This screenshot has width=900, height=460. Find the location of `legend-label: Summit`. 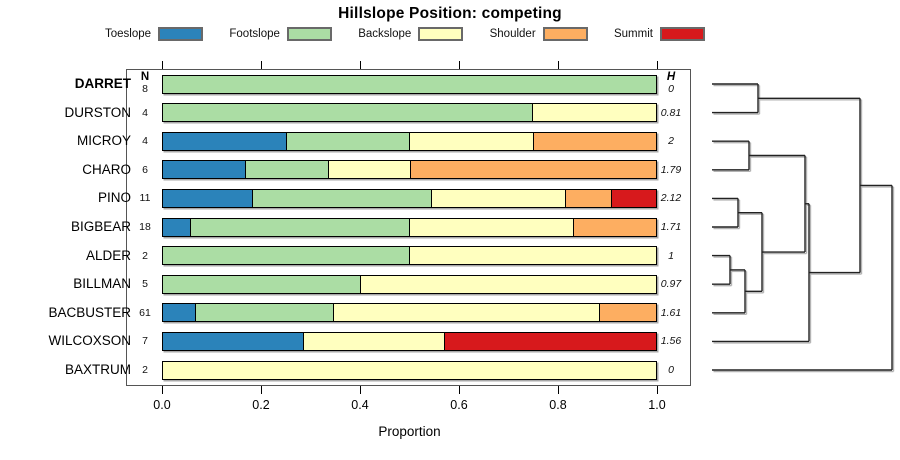

legend-label: Summit is located at coordinates (633, 34).